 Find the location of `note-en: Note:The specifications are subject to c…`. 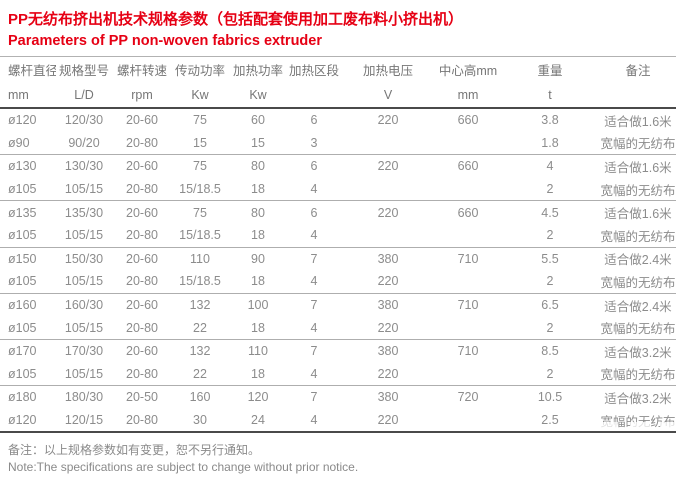

note-en: Note:The specifications are subject to c… is located at coordinates (183, 467).